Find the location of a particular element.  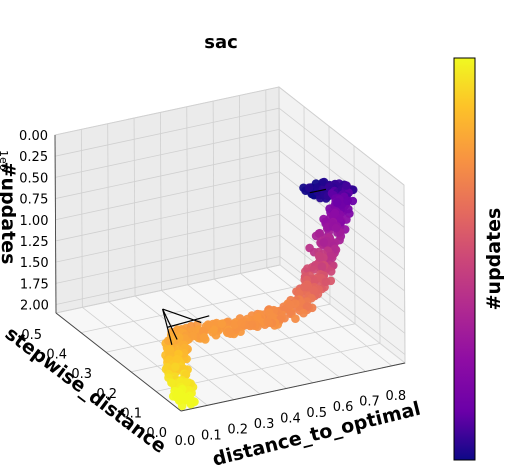

y-tick-label: 0.2 is located at coordinates (106, 394).